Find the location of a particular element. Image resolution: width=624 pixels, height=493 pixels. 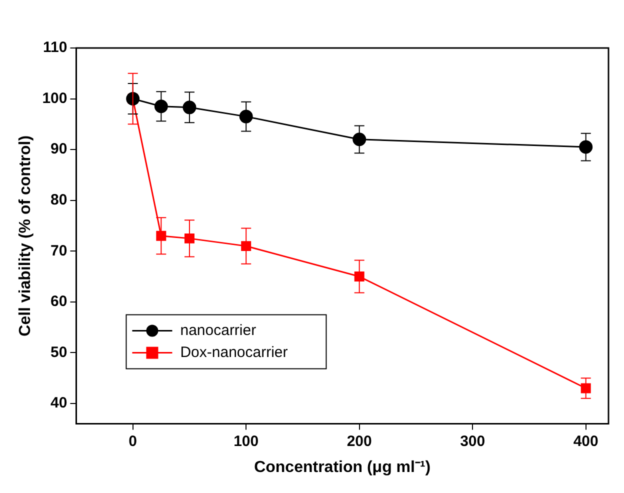

y-tick-label: 110 is located at coordinates (55, 47).